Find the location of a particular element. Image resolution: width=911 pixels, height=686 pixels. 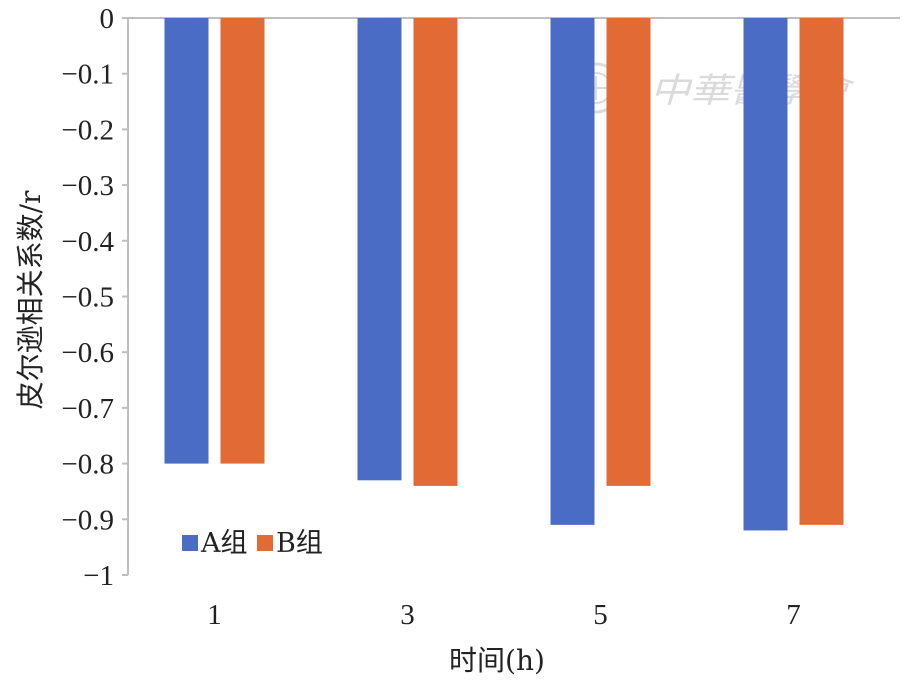

x-tick-label: 5 is located at coordinates (600, 615).